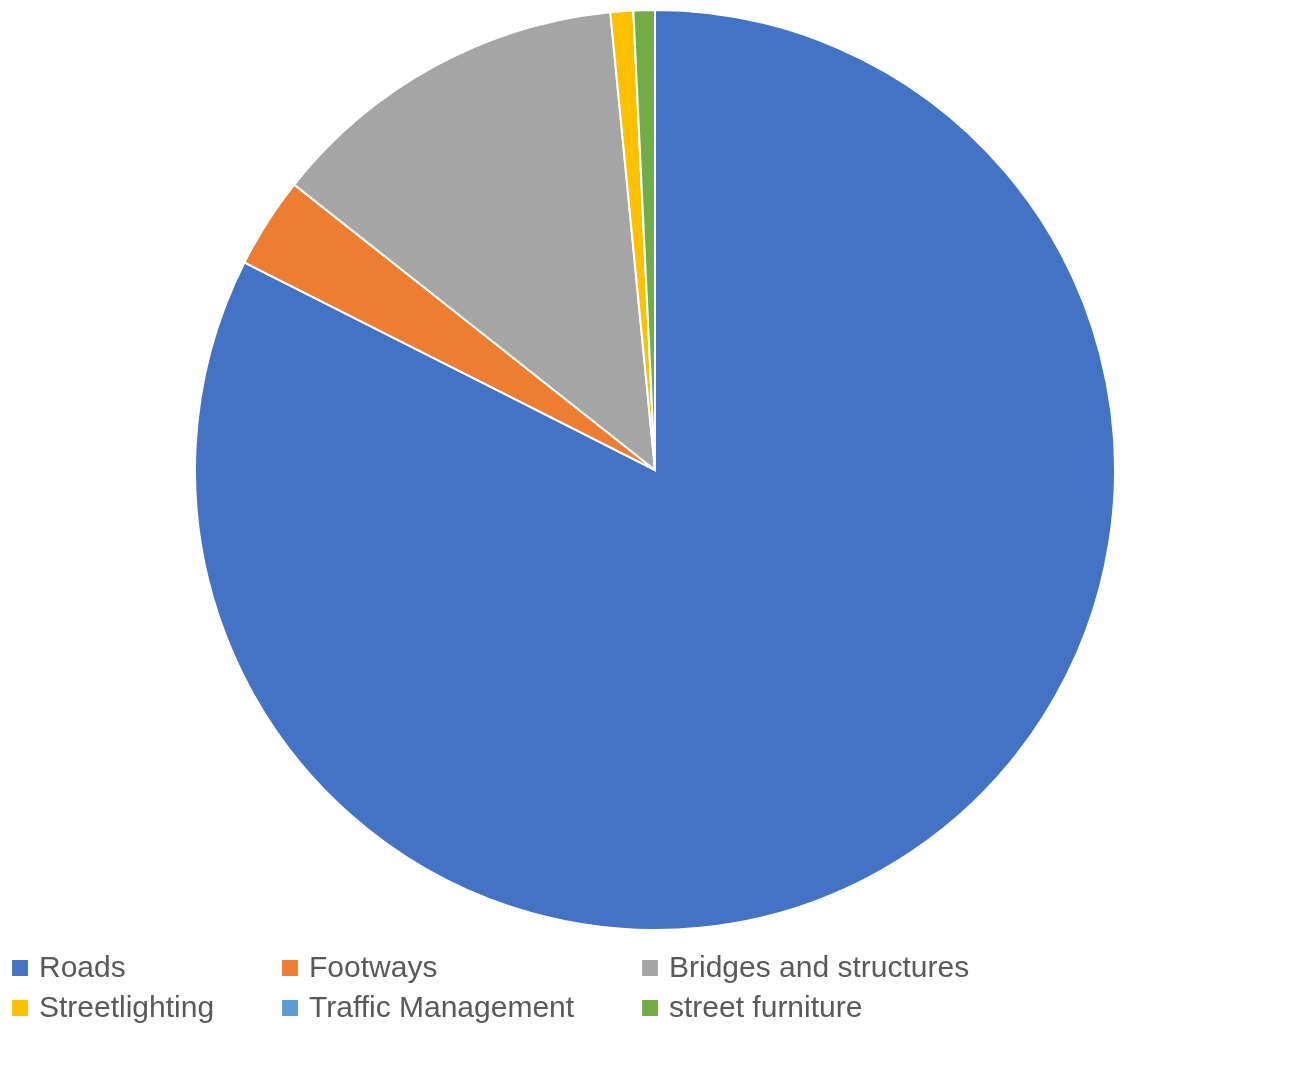 The image size is (1316, 1085). I want to click on legend-label: Streetlighting, so click(127, 1006).